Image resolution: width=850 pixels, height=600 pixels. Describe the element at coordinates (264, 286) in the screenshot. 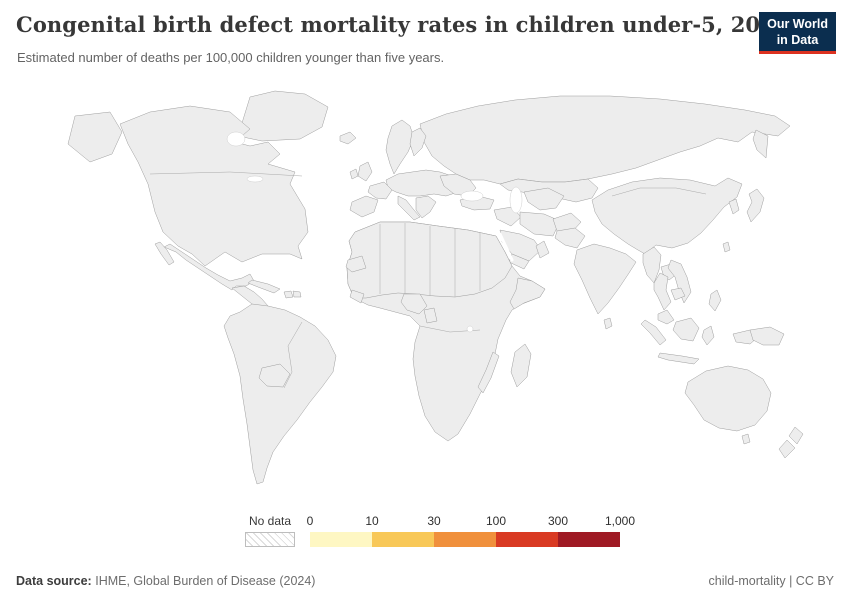

I see `region-cuba` at that location.